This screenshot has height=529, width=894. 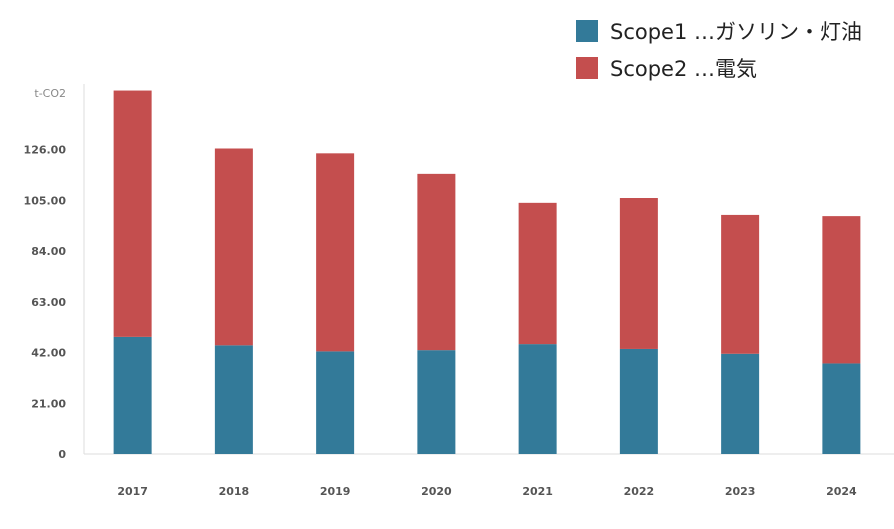 What do you see at coordinates (736, 32) in the screenshot?
I see `legend-label-scope1: Scope1 …ガソリン・灯油` at bounding box center [736, 32].